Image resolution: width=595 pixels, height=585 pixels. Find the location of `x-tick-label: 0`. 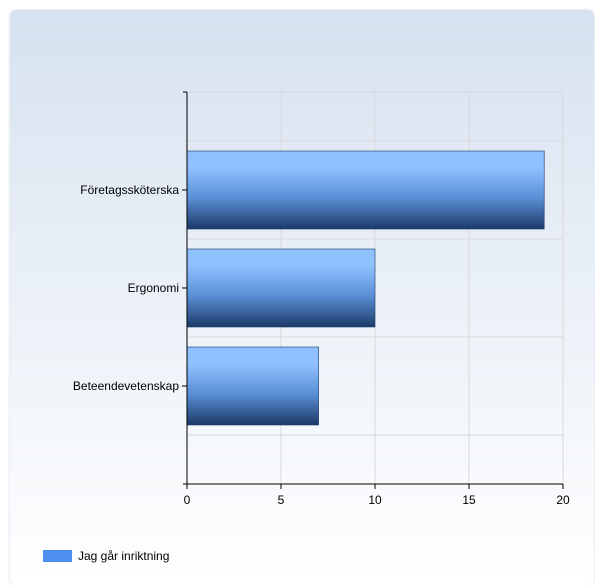

x-tick-label: 0 is located at coordinates (187, 500).